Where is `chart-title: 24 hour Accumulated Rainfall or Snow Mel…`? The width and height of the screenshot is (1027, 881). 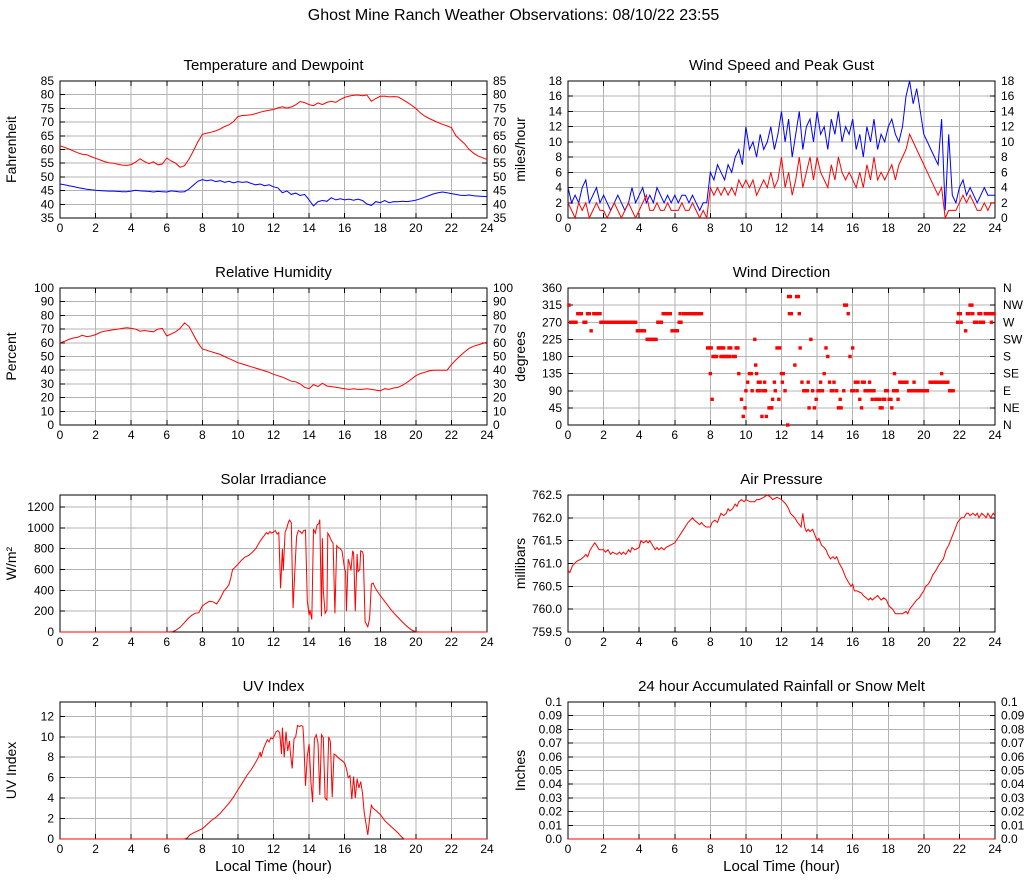
chart-title: 24 hour Accumulated Rainfall or Snow Mel… is located at coordinates (782, 686).